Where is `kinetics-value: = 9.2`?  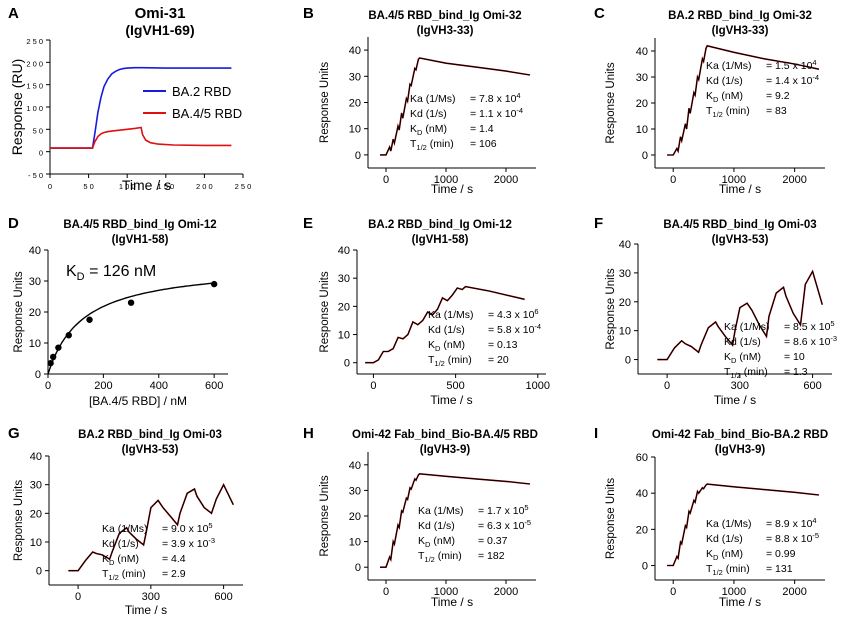
kinetics-value: = 9.2 is located at coordinates (778, 96).